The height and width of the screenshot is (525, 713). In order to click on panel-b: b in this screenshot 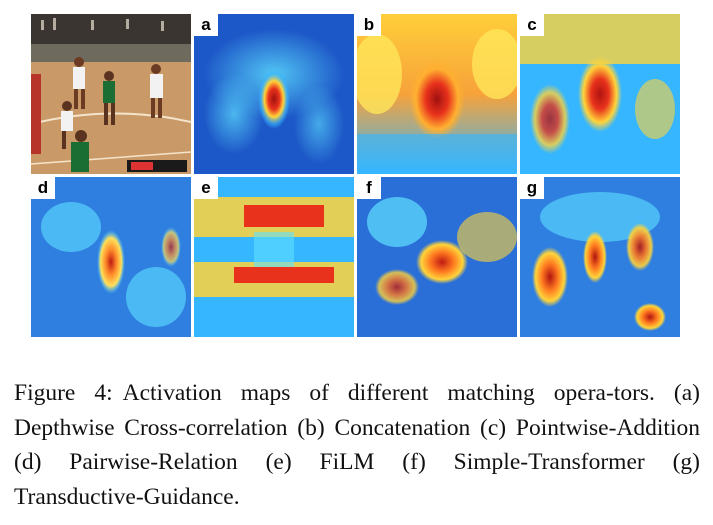, I will do `click(437, 94)`.